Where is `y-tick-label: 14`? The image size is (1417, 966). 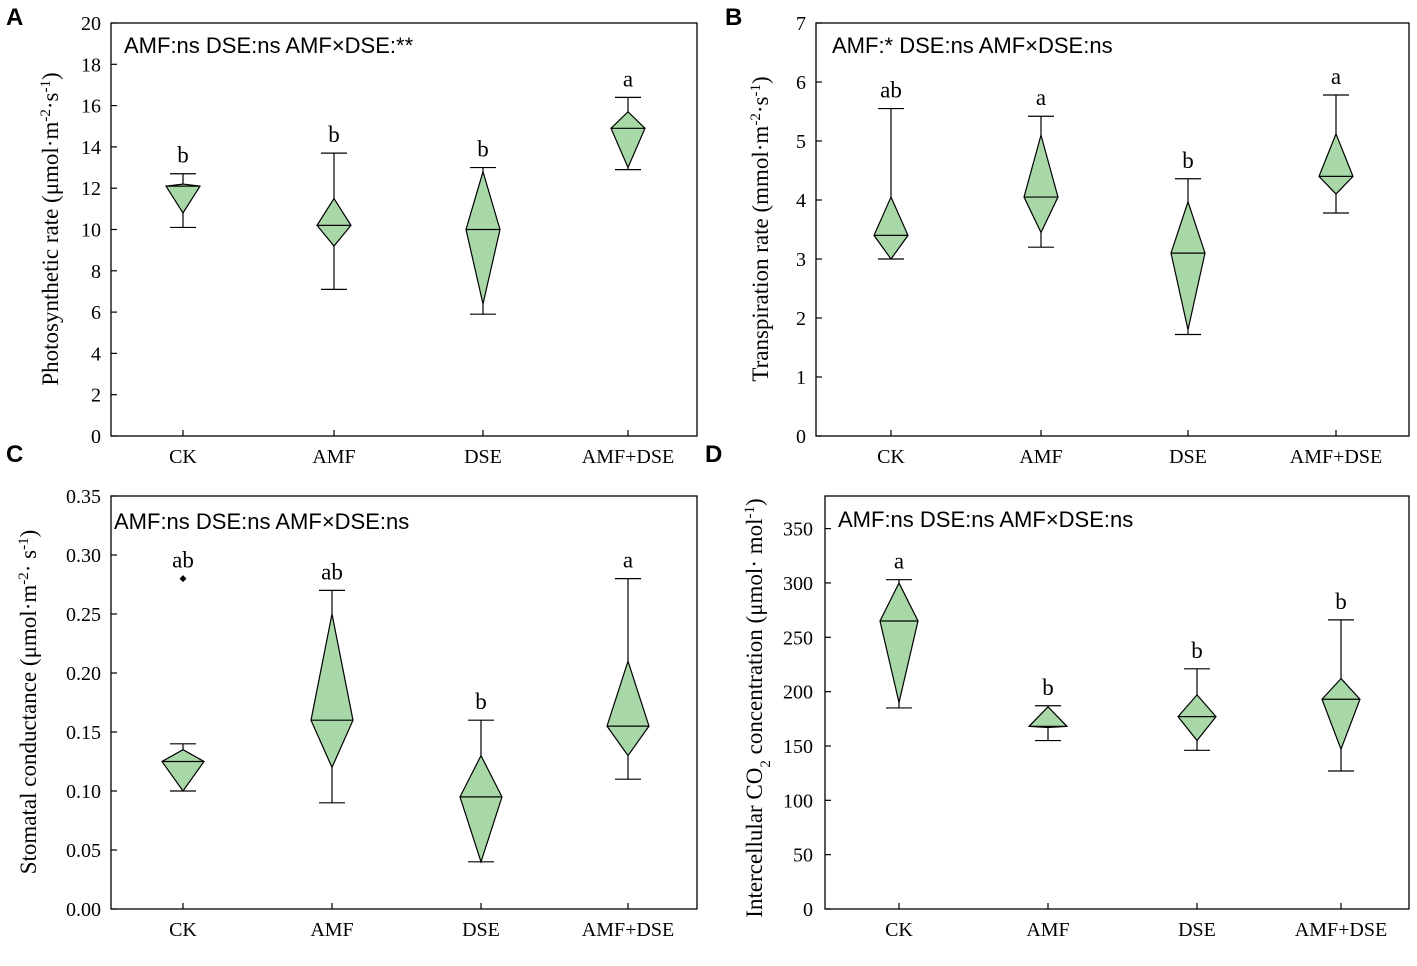
y-tick-label: 14 is located at coordinates (91, 148).